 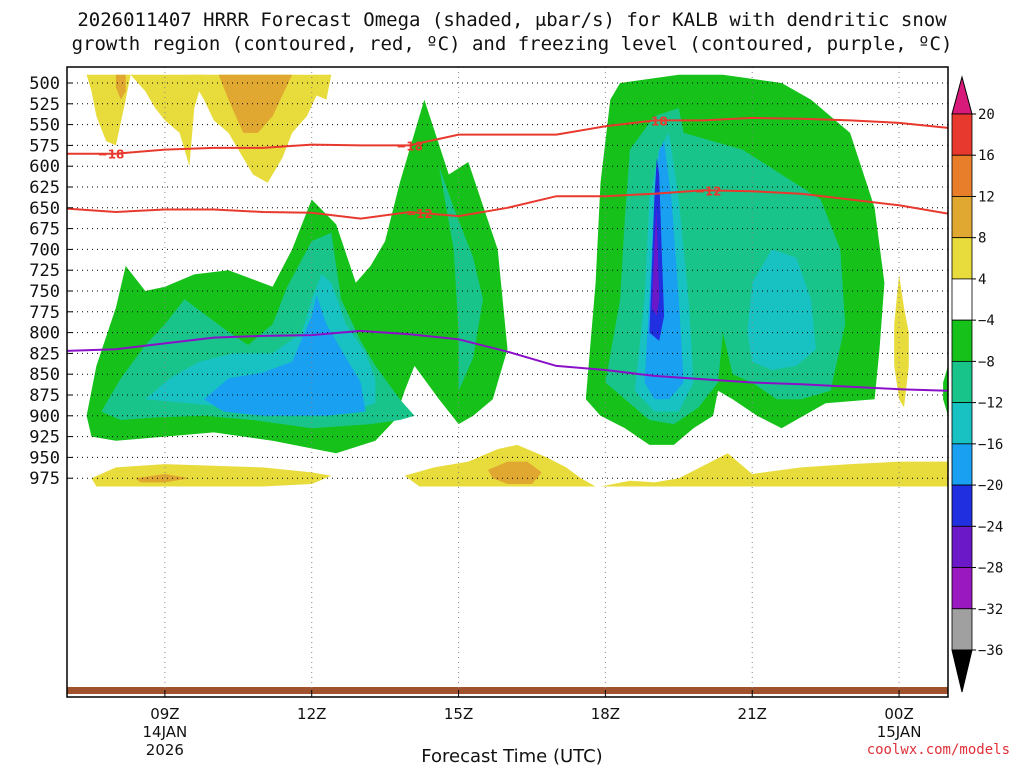 I want to click on colorbar-bottom-arrow, so click(x=962, y=671).